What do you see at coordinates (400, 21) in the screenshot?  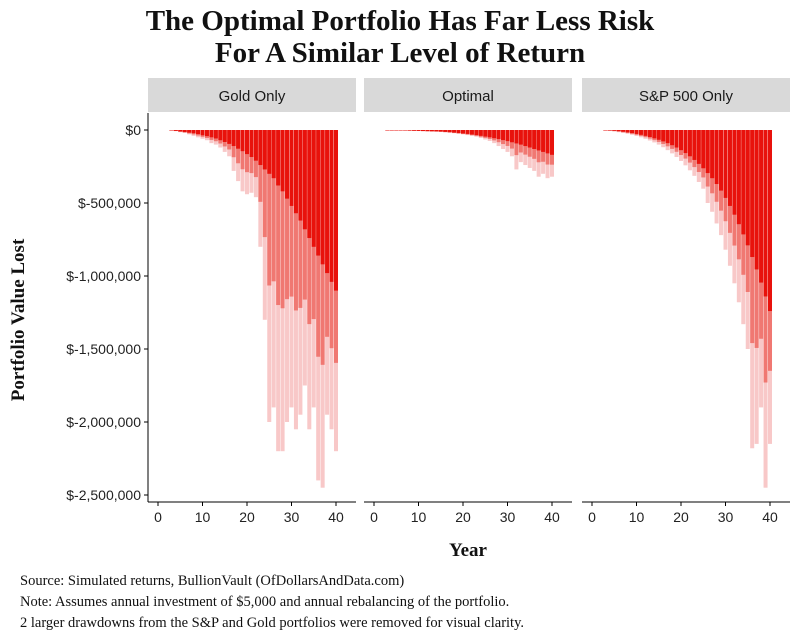 I see `chart-title-line-1: The Optimal Portfolio Has Far Less Risk` at bounding box center [400, 21].